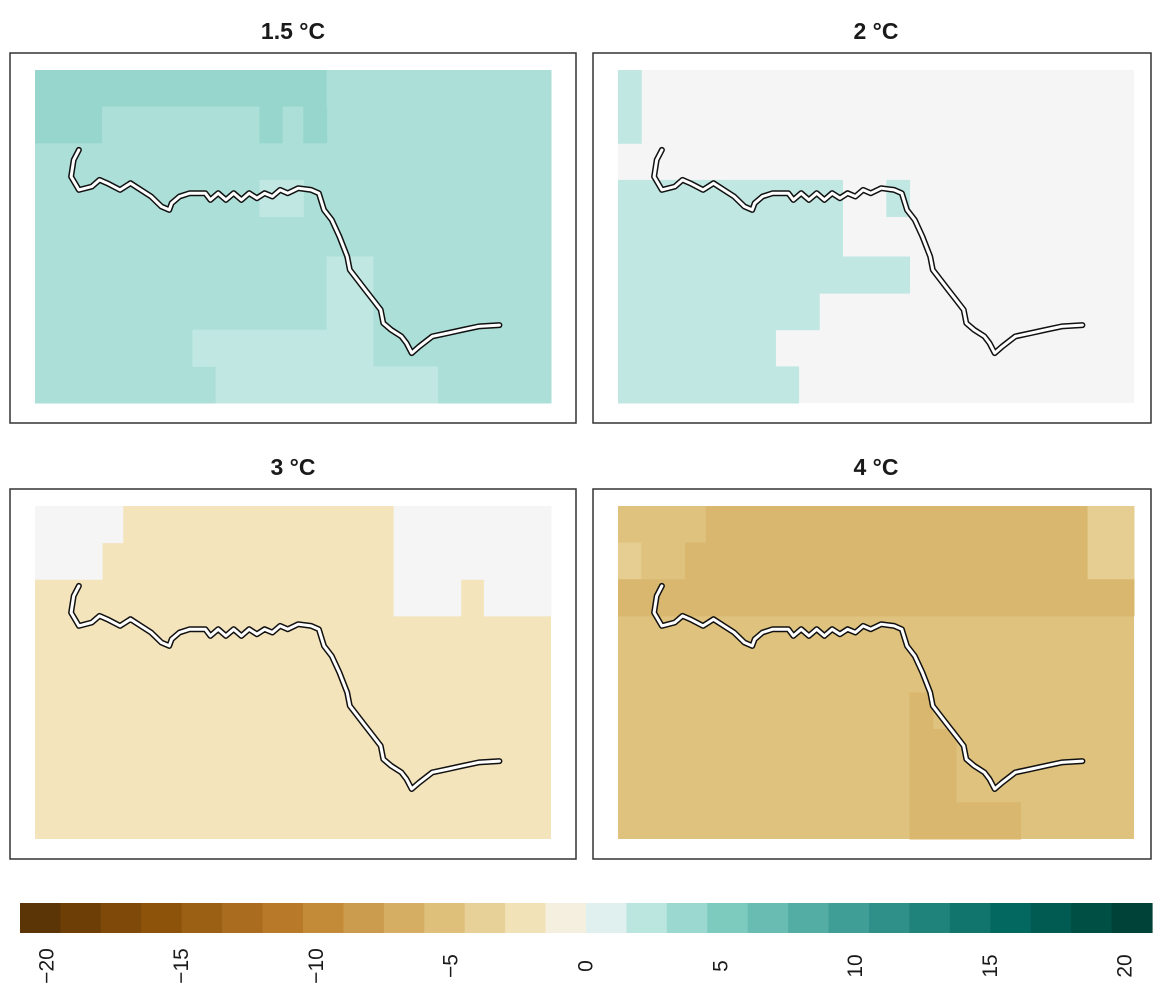 The height and width of the screenshot is (988, 1153). Describe the element at coordinates (720, 966) in the screenshot. I see `colorbar-tick-label: 5` at that location.